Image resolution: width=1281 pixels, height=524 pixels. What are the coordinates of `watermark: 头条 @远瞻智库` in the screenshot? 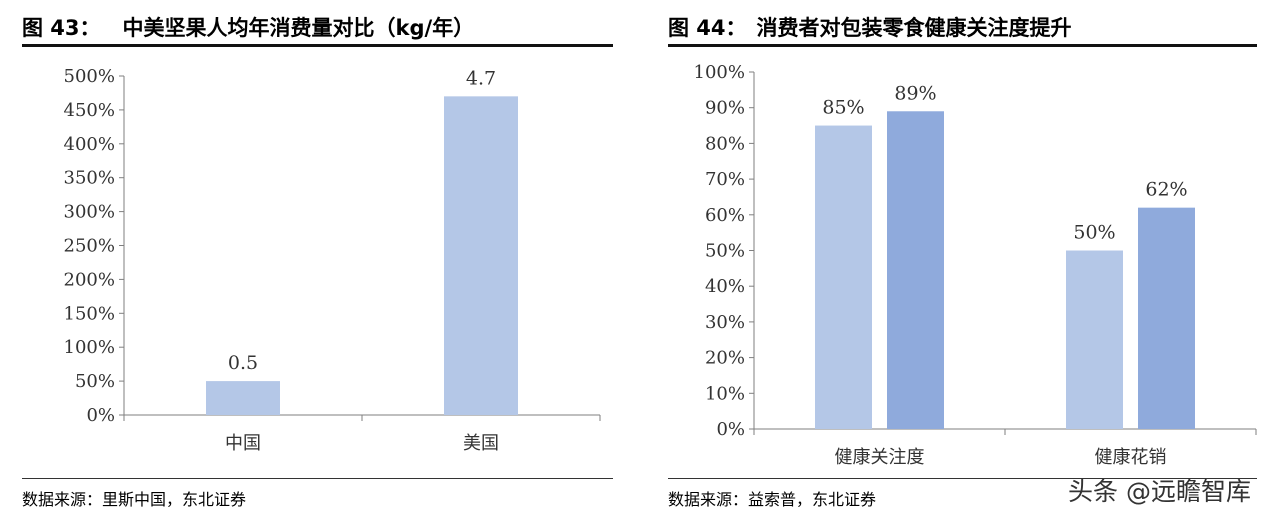 It's located at (1159, 491).